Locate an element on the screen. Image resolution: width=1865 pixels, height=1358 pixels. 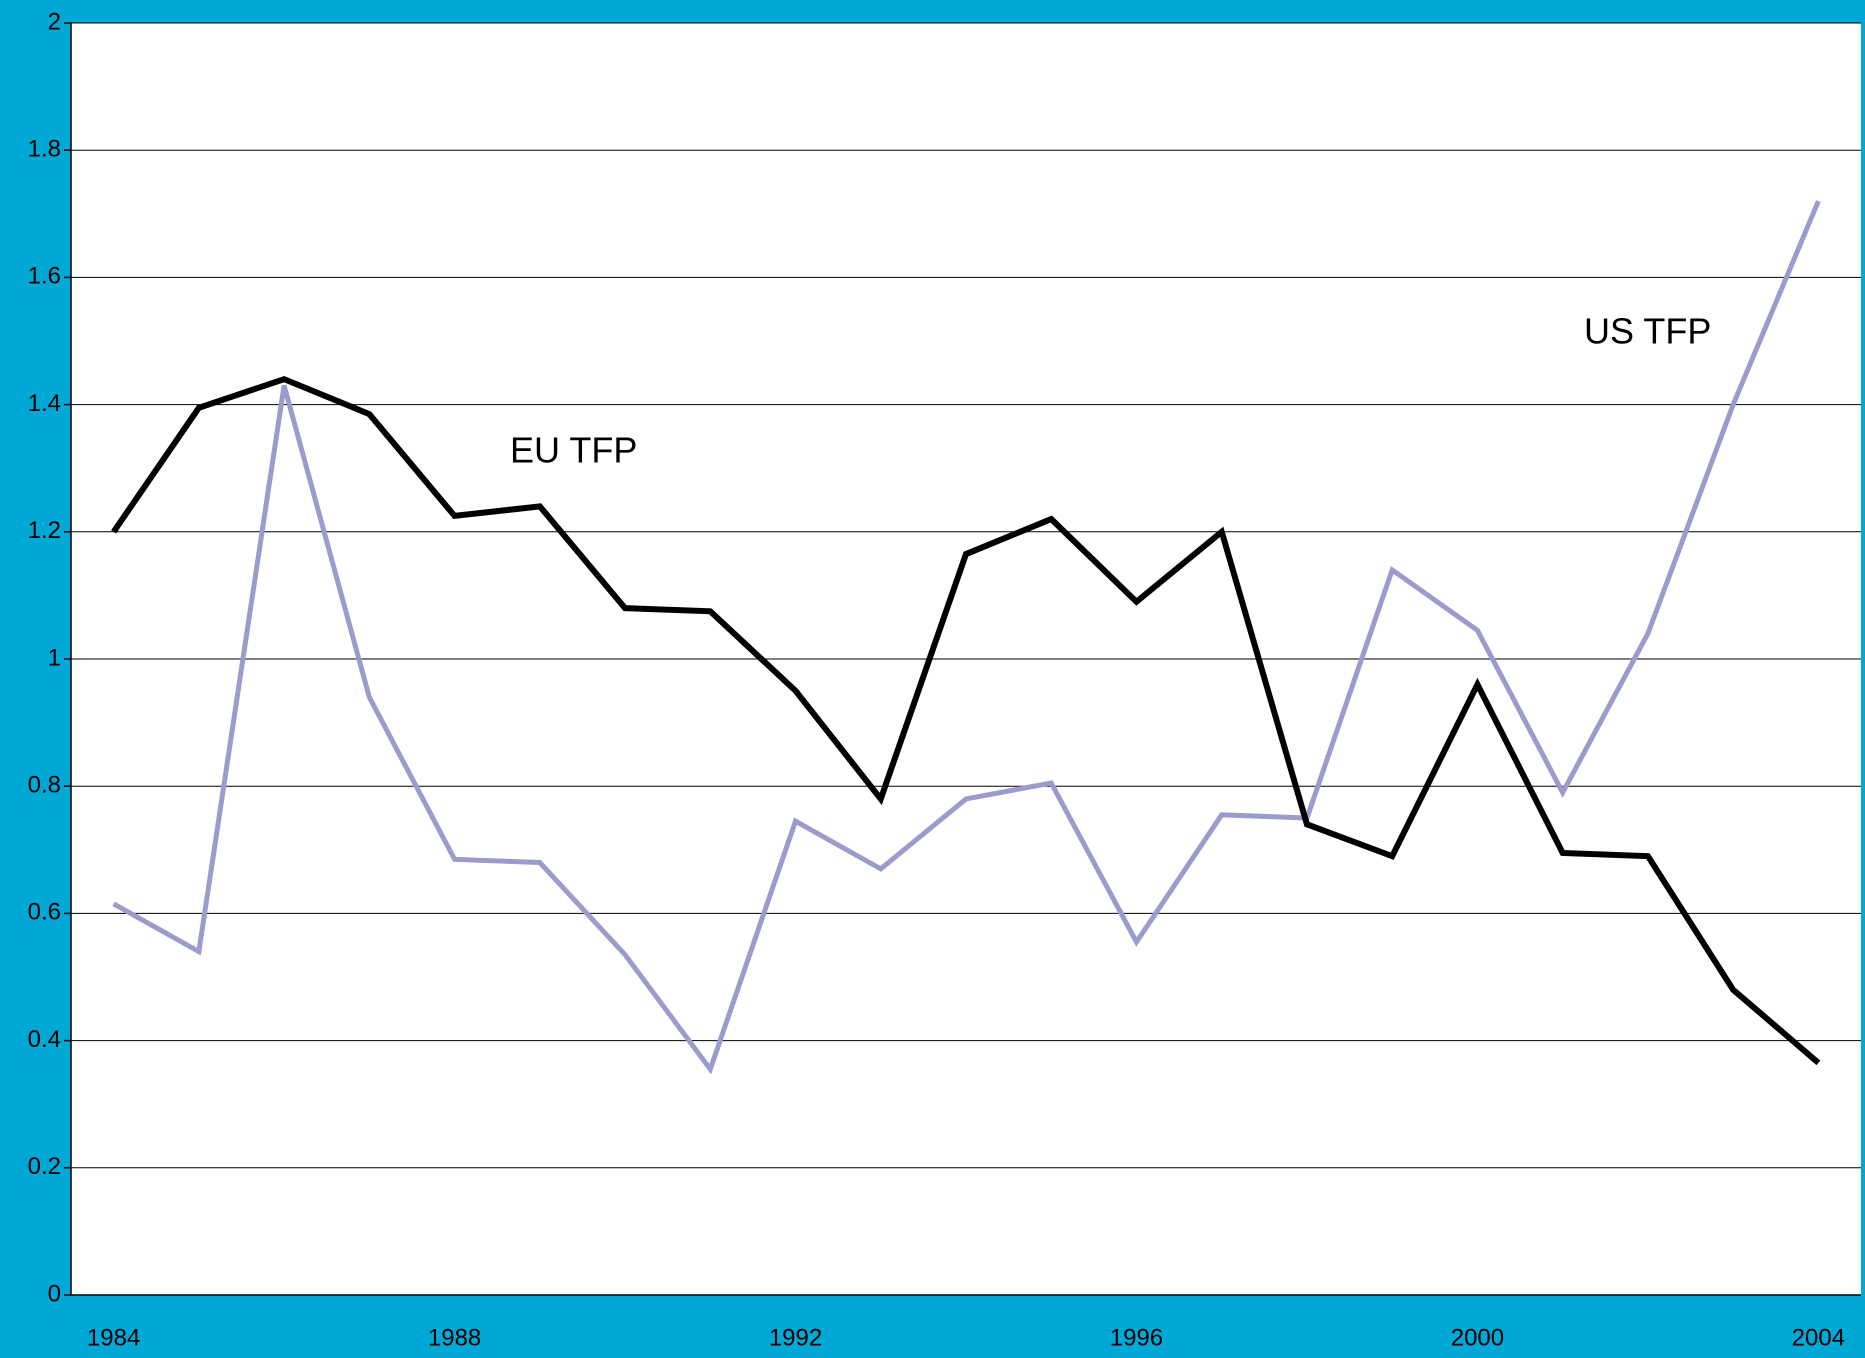
y-tick-label: 1.4 is located at coordinates (44, 403).